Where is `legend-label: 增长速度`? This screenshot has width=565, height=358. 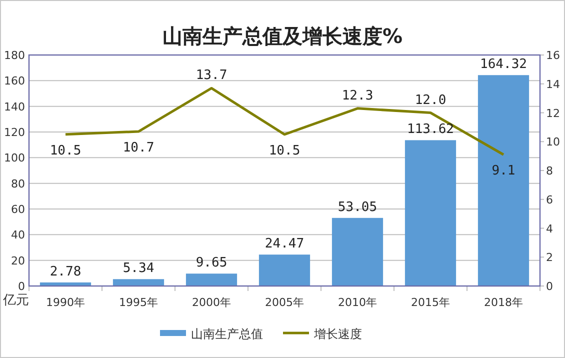
legend-label: 增长速度 is located at coordinates (337, 334).